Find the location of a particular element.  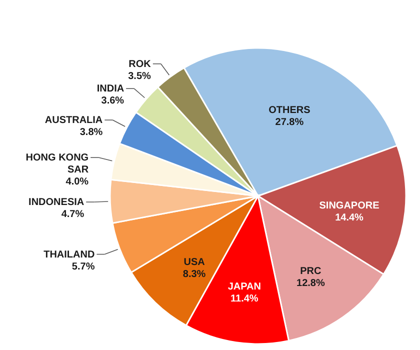

data-label: 8.3% is located at coordinates (194, 274).